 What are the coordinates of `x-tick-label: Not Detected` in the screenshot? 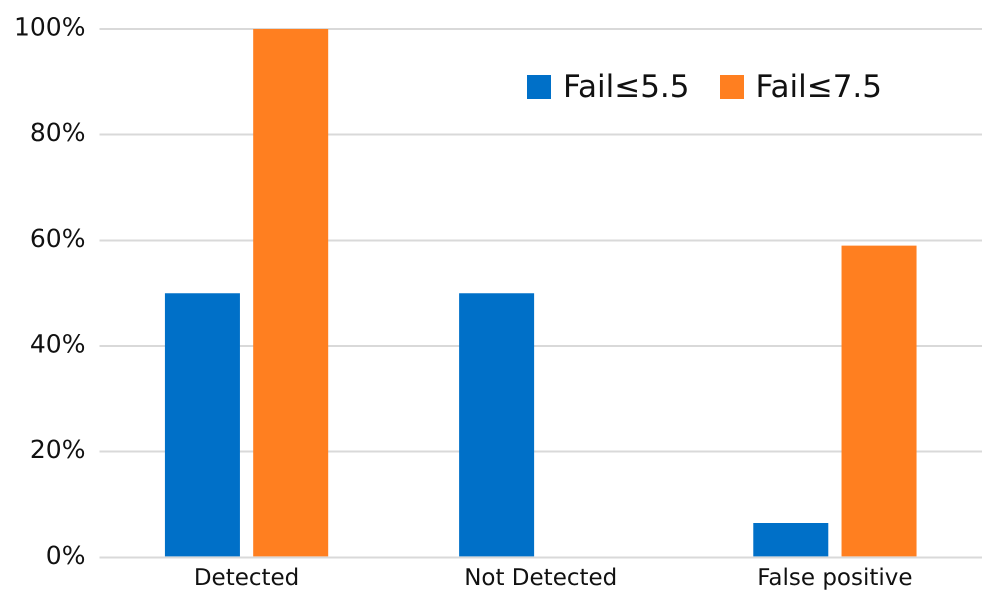 It's located at (541, 578).